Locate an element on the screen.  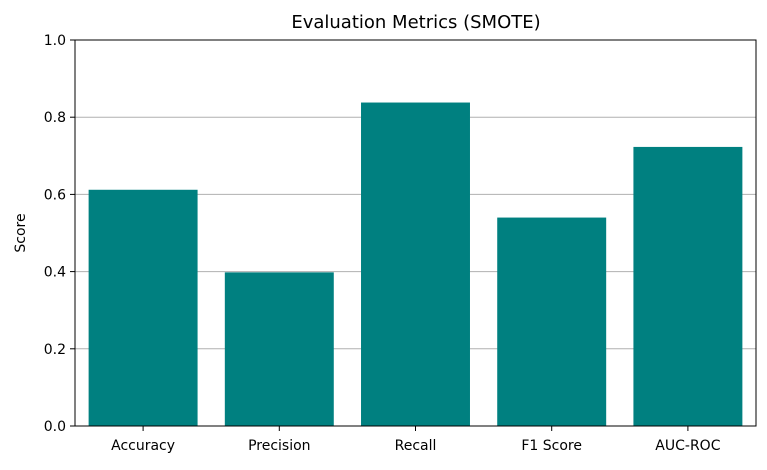
x-tick-label: AUC-ROC is located at coordinates (687, 446).